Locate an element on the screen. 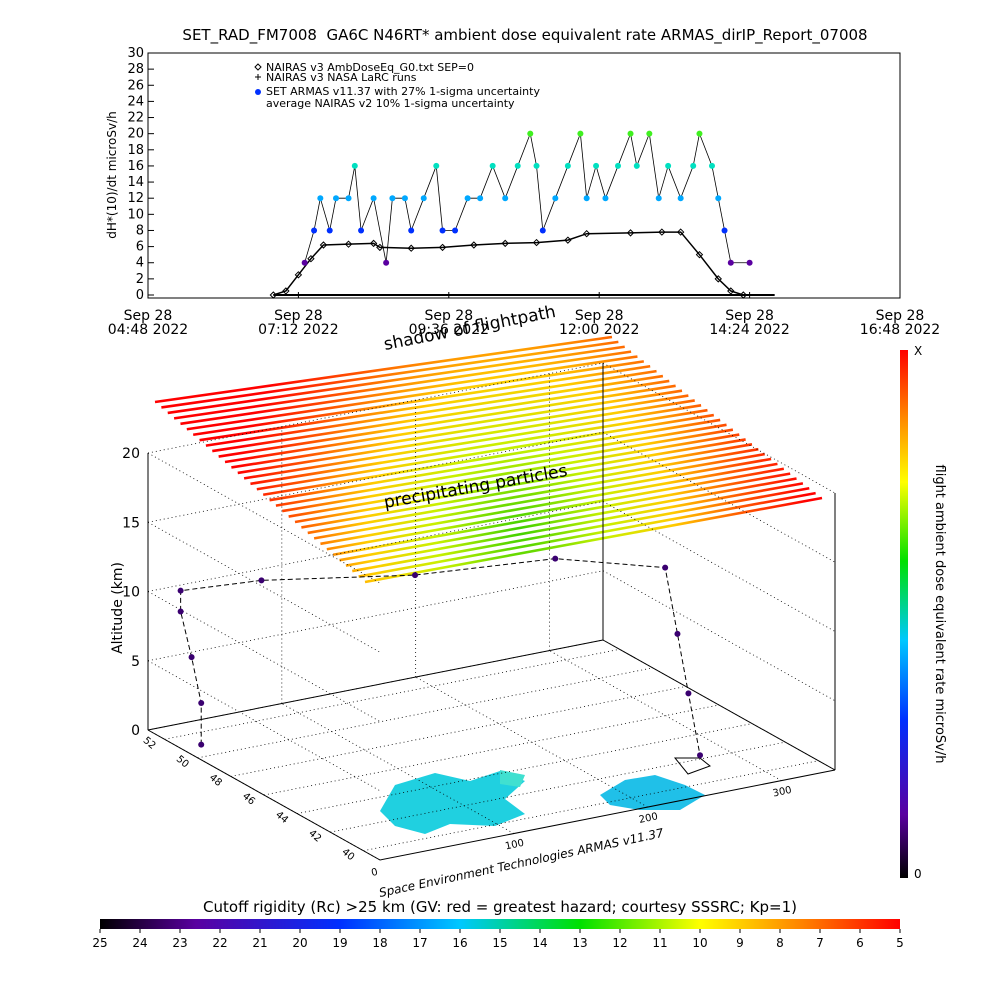  colorbar-tick-label: 10 is located at coordinates (699, 943).